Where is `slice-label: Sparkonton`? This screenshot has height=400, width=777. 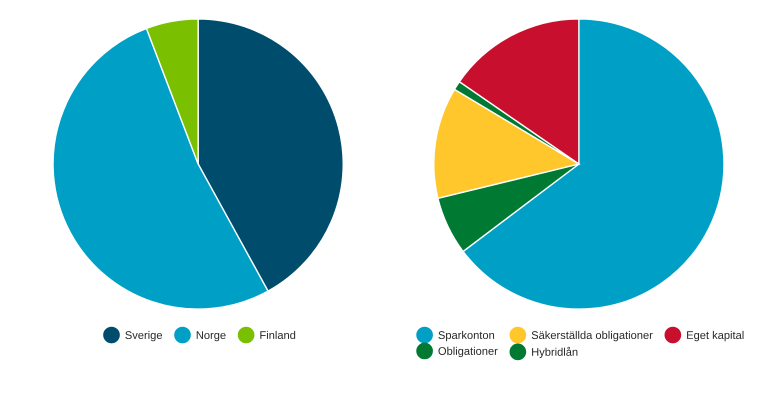 slice-label: Sparkonton is located at coordinates (466, 336).